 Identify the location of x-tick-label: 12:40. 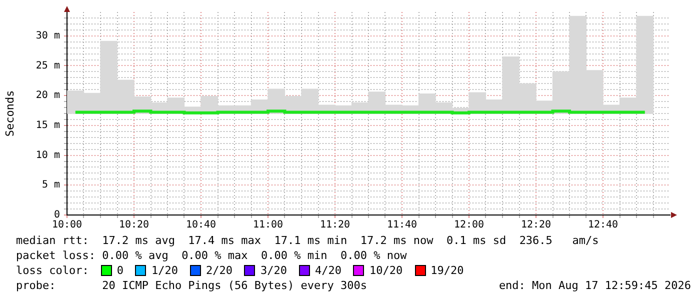
(603, 225).